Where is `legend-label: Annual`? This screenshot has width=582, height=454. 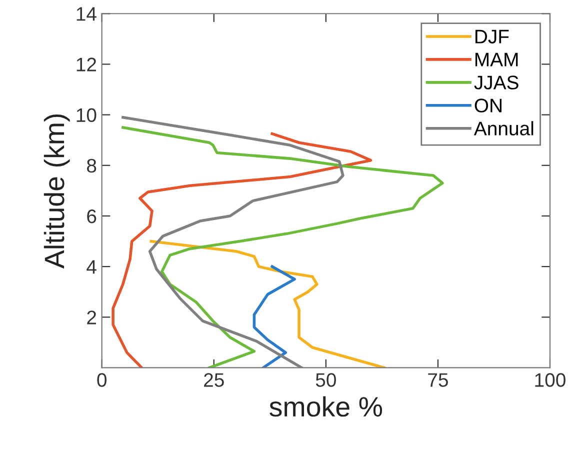
legend-label: Annual is located at coordinates (504, 128).